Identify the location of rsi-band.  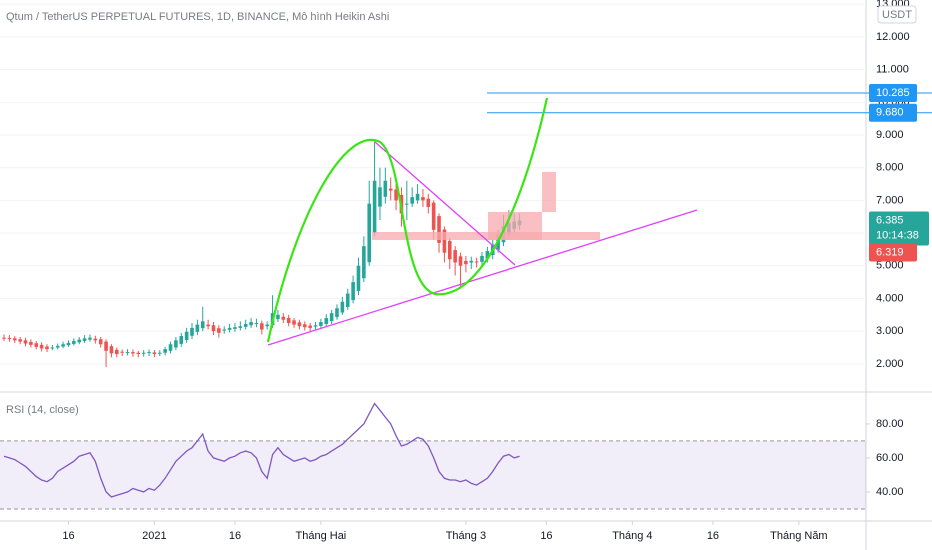
(433, 474).